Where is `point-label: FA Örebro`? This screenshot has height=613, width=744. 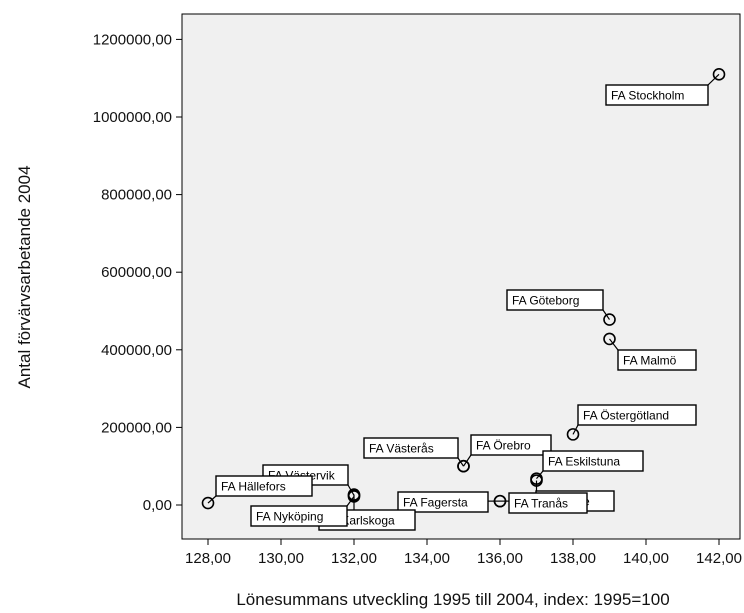 point-label: FA Örebro is located at coordinates (503, 446).